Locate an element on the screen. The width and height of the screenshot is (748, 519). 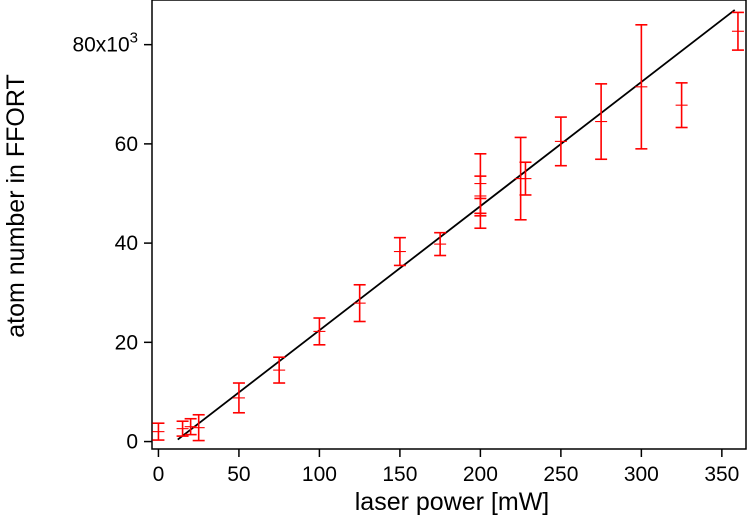
y-tick-label: 20 is located at coordinates (126, 342).